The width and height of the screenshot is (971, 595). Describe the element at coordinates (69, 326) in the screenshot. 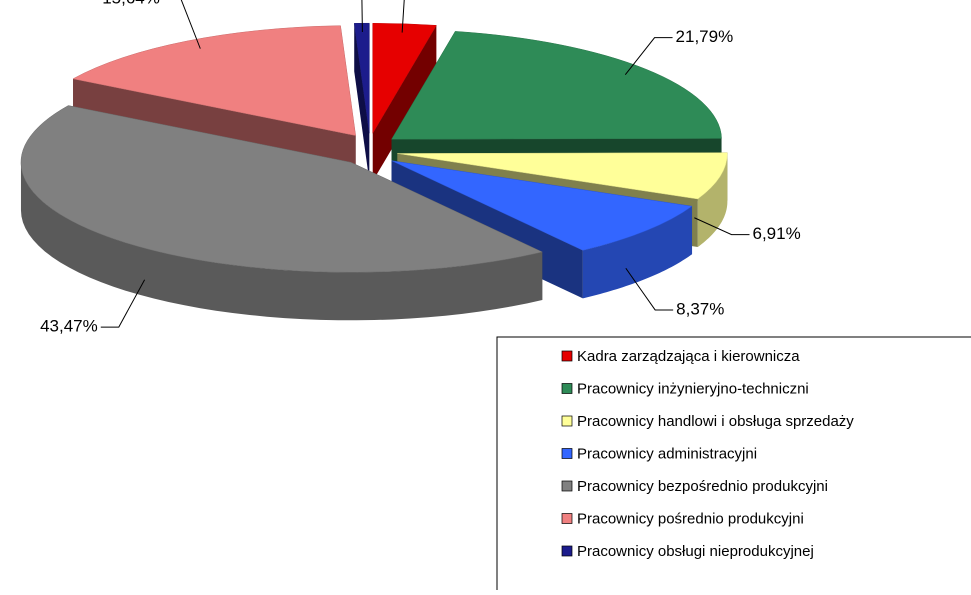

I see `data-label: 43,47%` at that location.